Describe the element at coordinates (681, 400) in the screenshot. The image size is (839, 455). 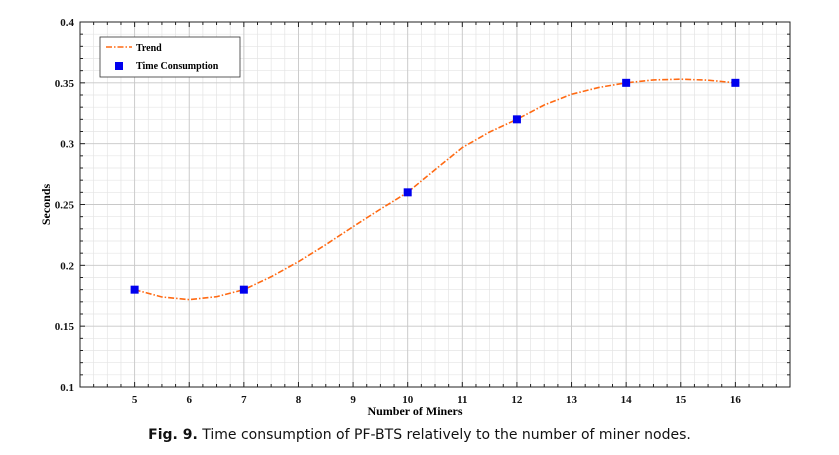
I see `x-tick-label: 15` at that location.